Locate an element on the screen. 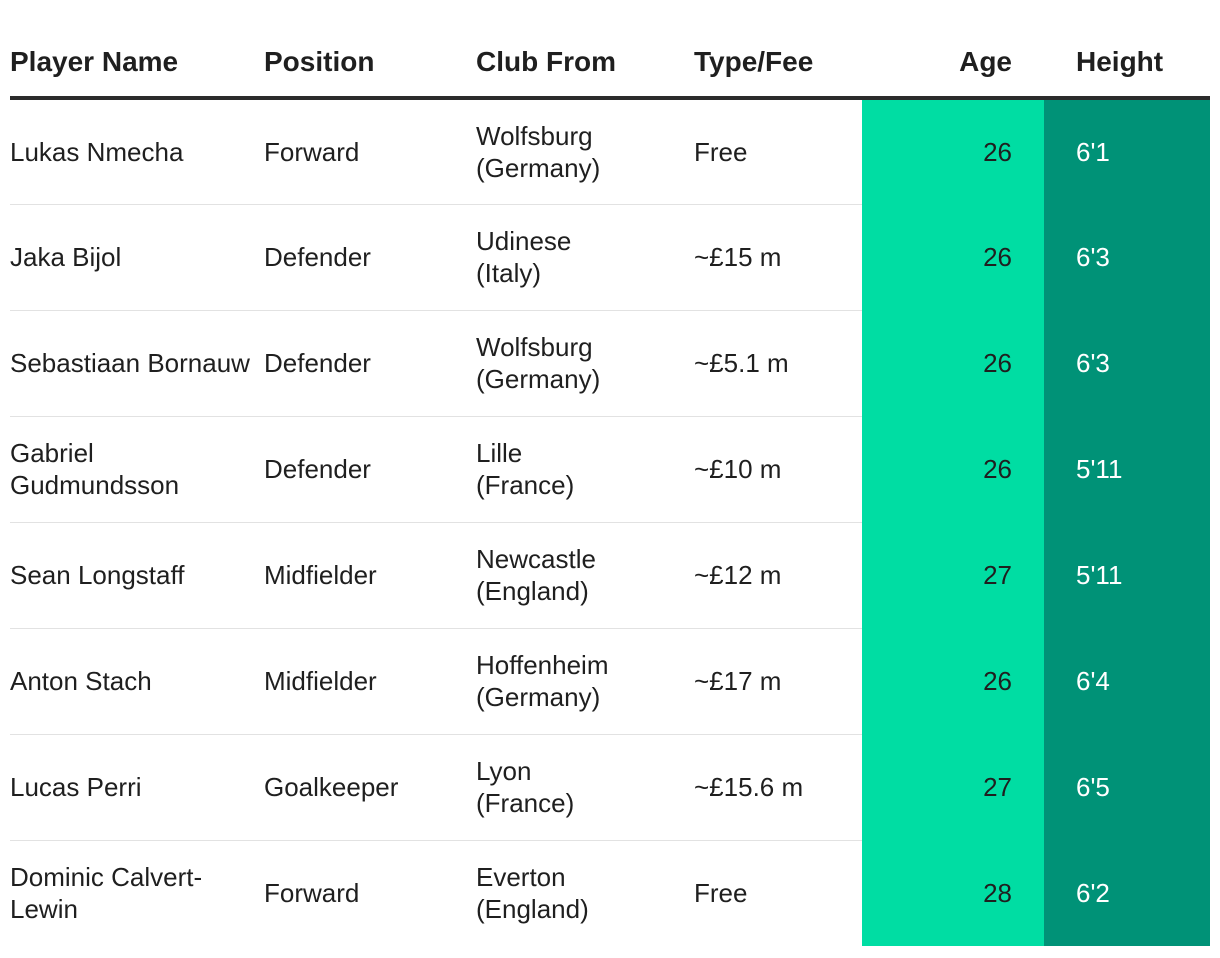 Image resolution: width=1220 pixels, height=958 pixels. header-player-name: Player Name is located at coordinates (137, 64).